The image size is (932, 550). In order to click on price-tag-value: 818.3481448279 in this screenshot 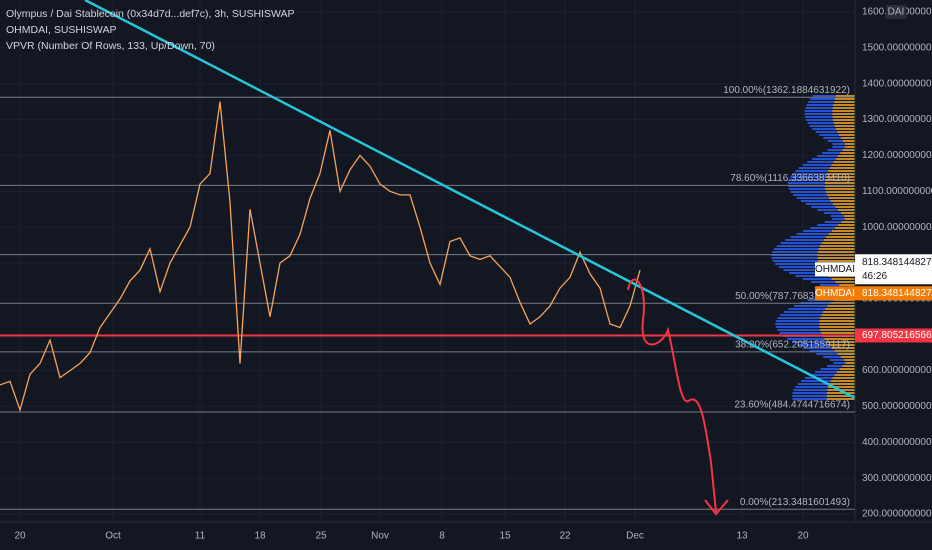, I will do `click(897, 262)`.